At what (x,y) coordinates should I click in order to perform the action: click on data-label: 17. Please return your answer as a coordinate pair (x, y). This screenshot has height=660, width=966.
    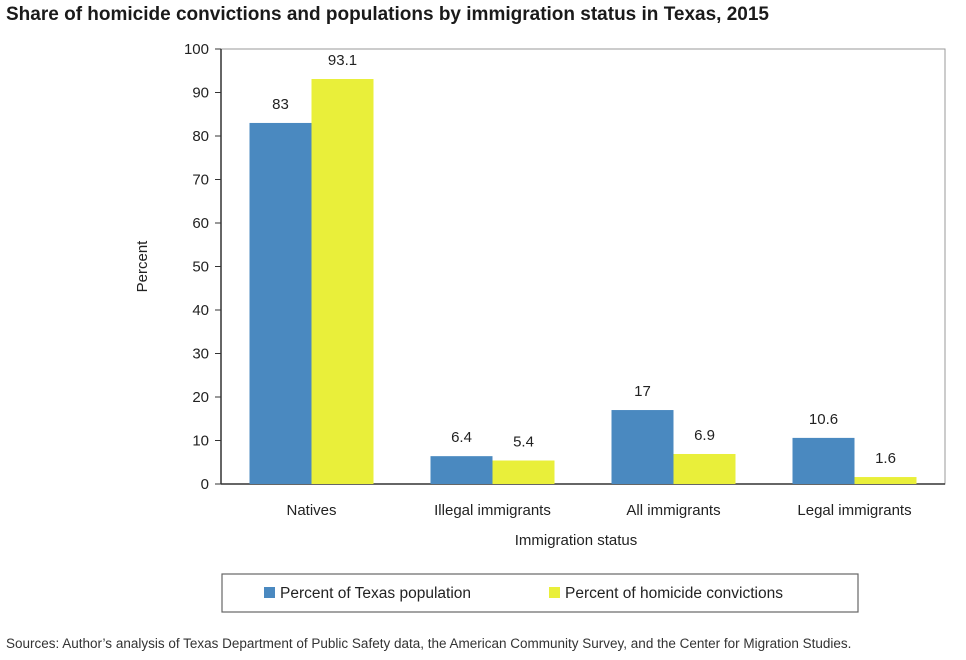
    Looking at the image, I should click on (642, 391).